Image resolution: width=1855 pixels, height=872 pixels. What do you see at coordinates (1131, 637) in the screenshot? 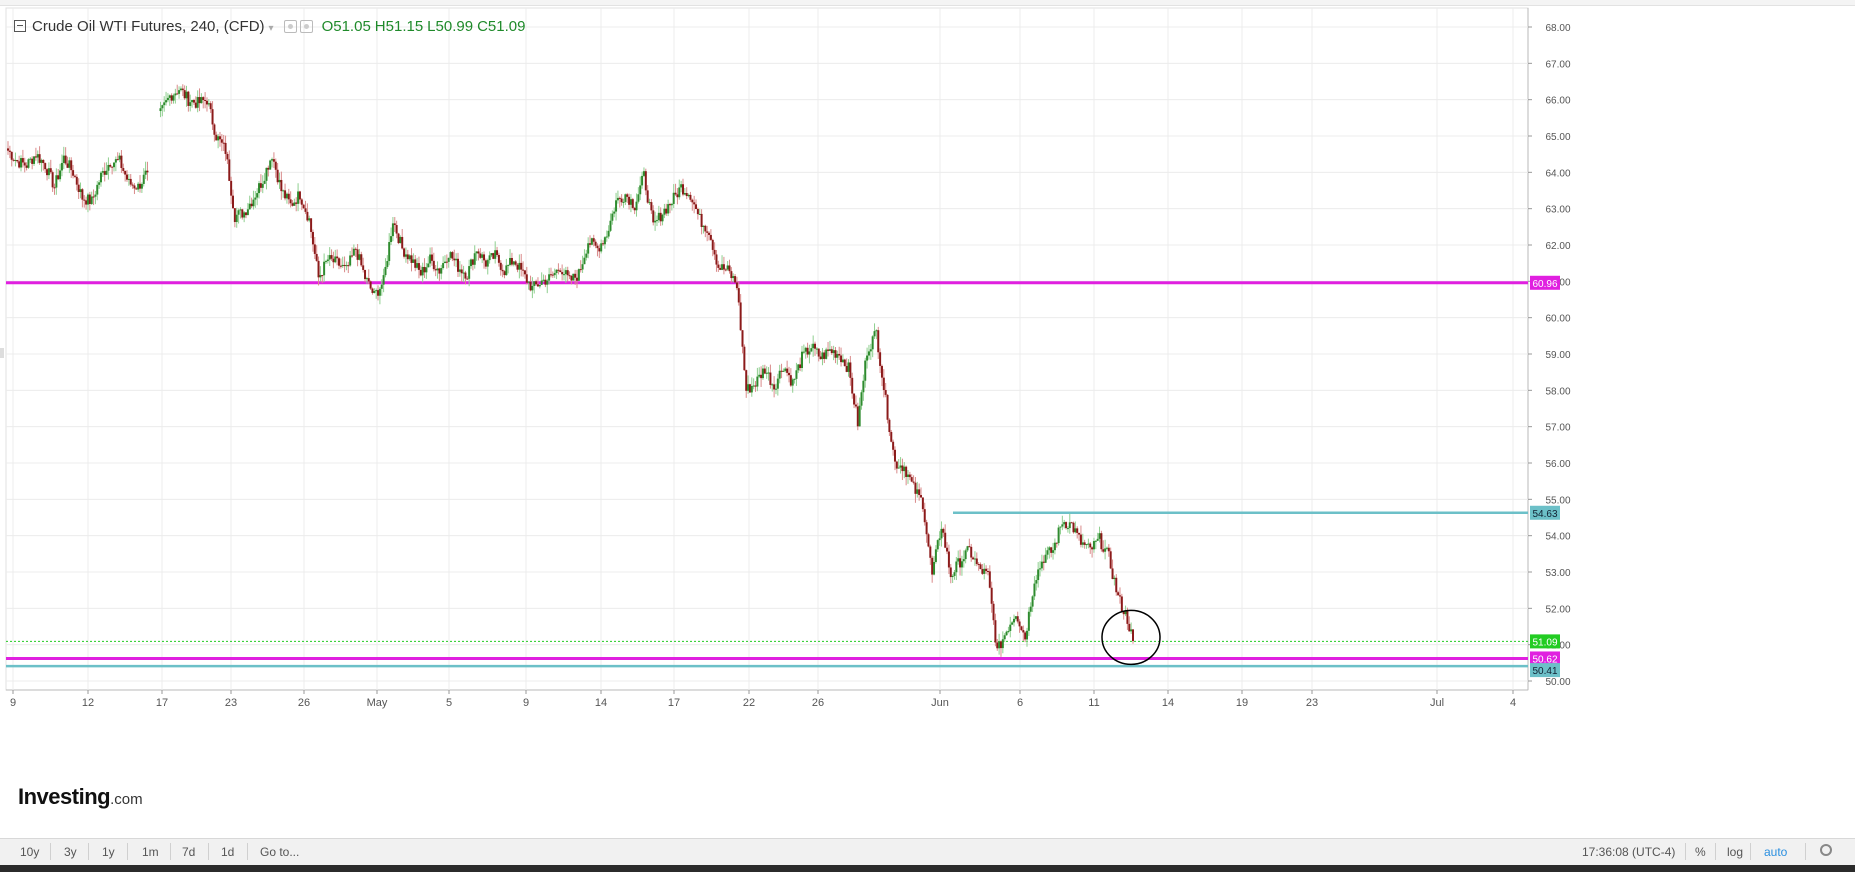
I see `annotation-circle` at bounding box center [1131, 637].